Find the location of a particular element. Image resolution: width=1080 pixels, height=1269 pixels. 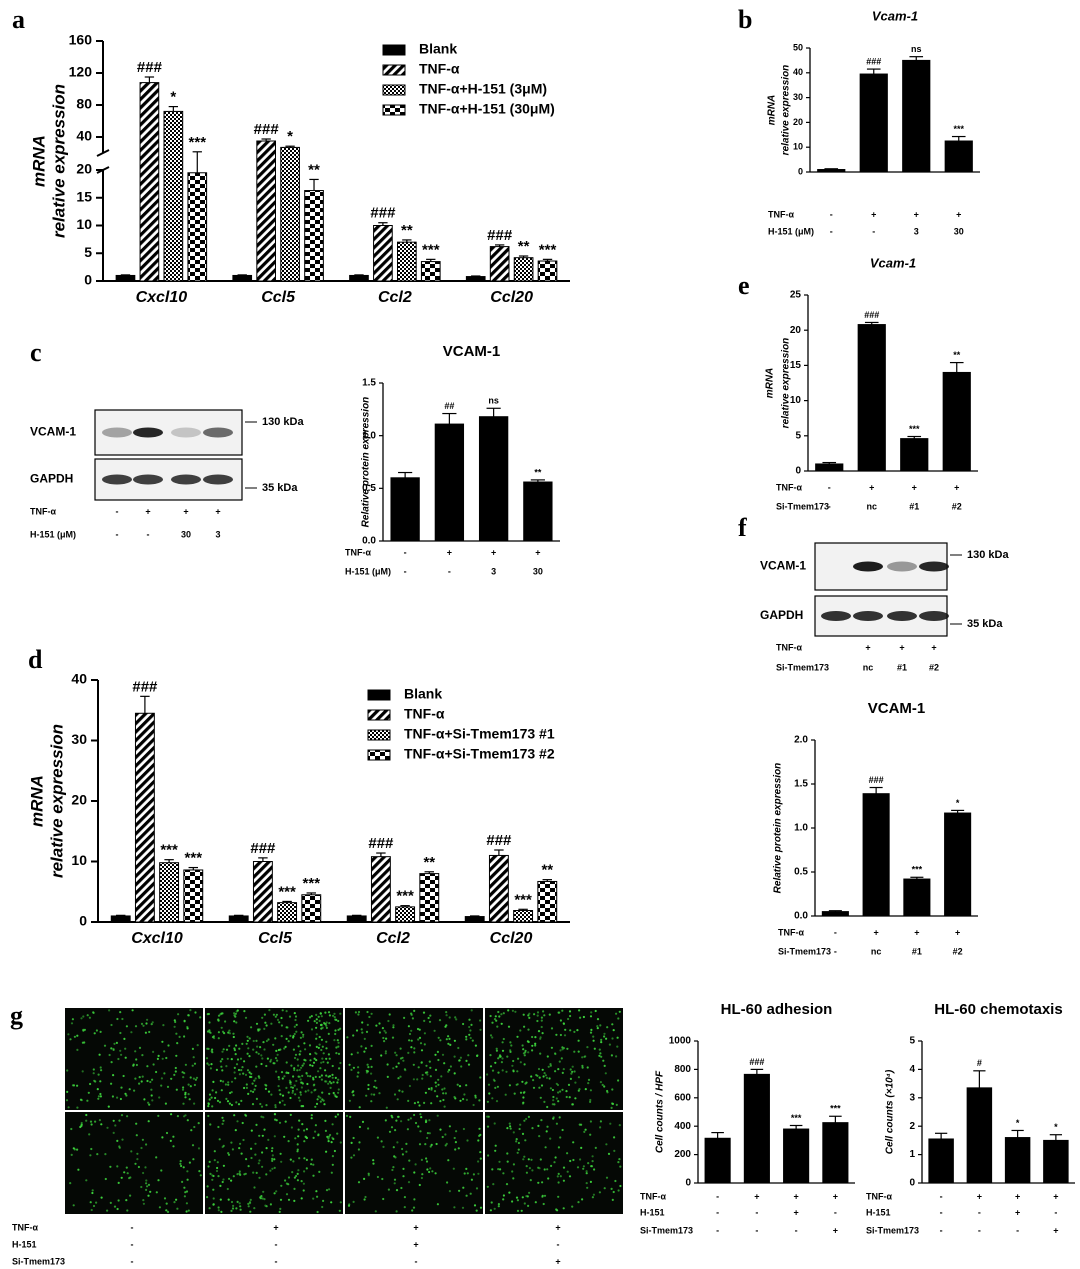

band-label: VCAM-1 is located at coordinates (783, 566).